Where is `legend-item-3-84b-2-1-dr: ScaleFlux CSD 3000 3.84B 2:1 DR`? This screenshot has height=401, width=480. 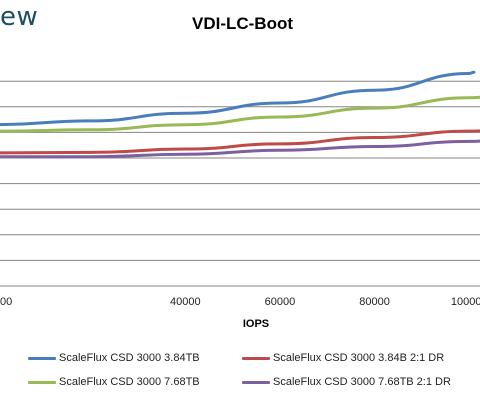 legend-item-3-84b-2-1-dr: ScaleFlux CSD 3000 3.84B 2:1 DR is located at coordinates (343, 358).